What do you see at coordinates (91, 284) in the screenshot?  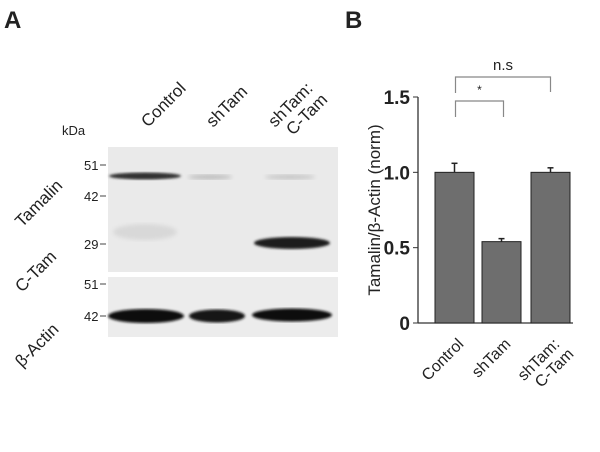 I see `marker-51-bottom: 51` at bounding box center [91, 284].